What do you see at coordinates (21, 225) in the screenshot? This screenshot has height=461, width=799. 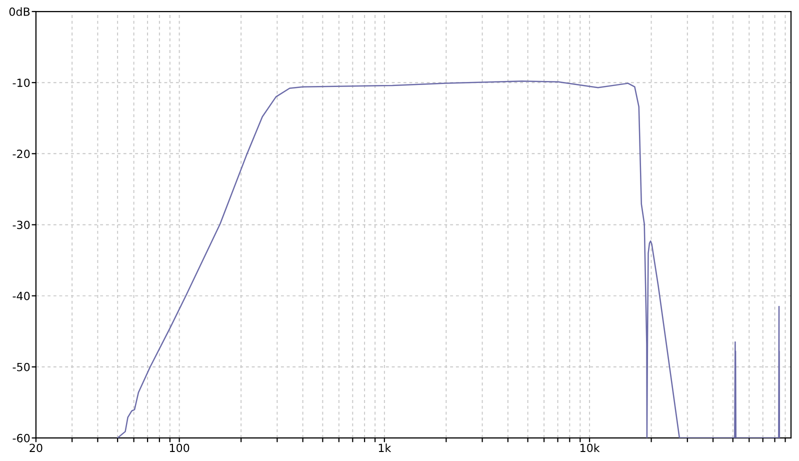 I see `y-tick-label: -30` at bounding box center [21, 225].